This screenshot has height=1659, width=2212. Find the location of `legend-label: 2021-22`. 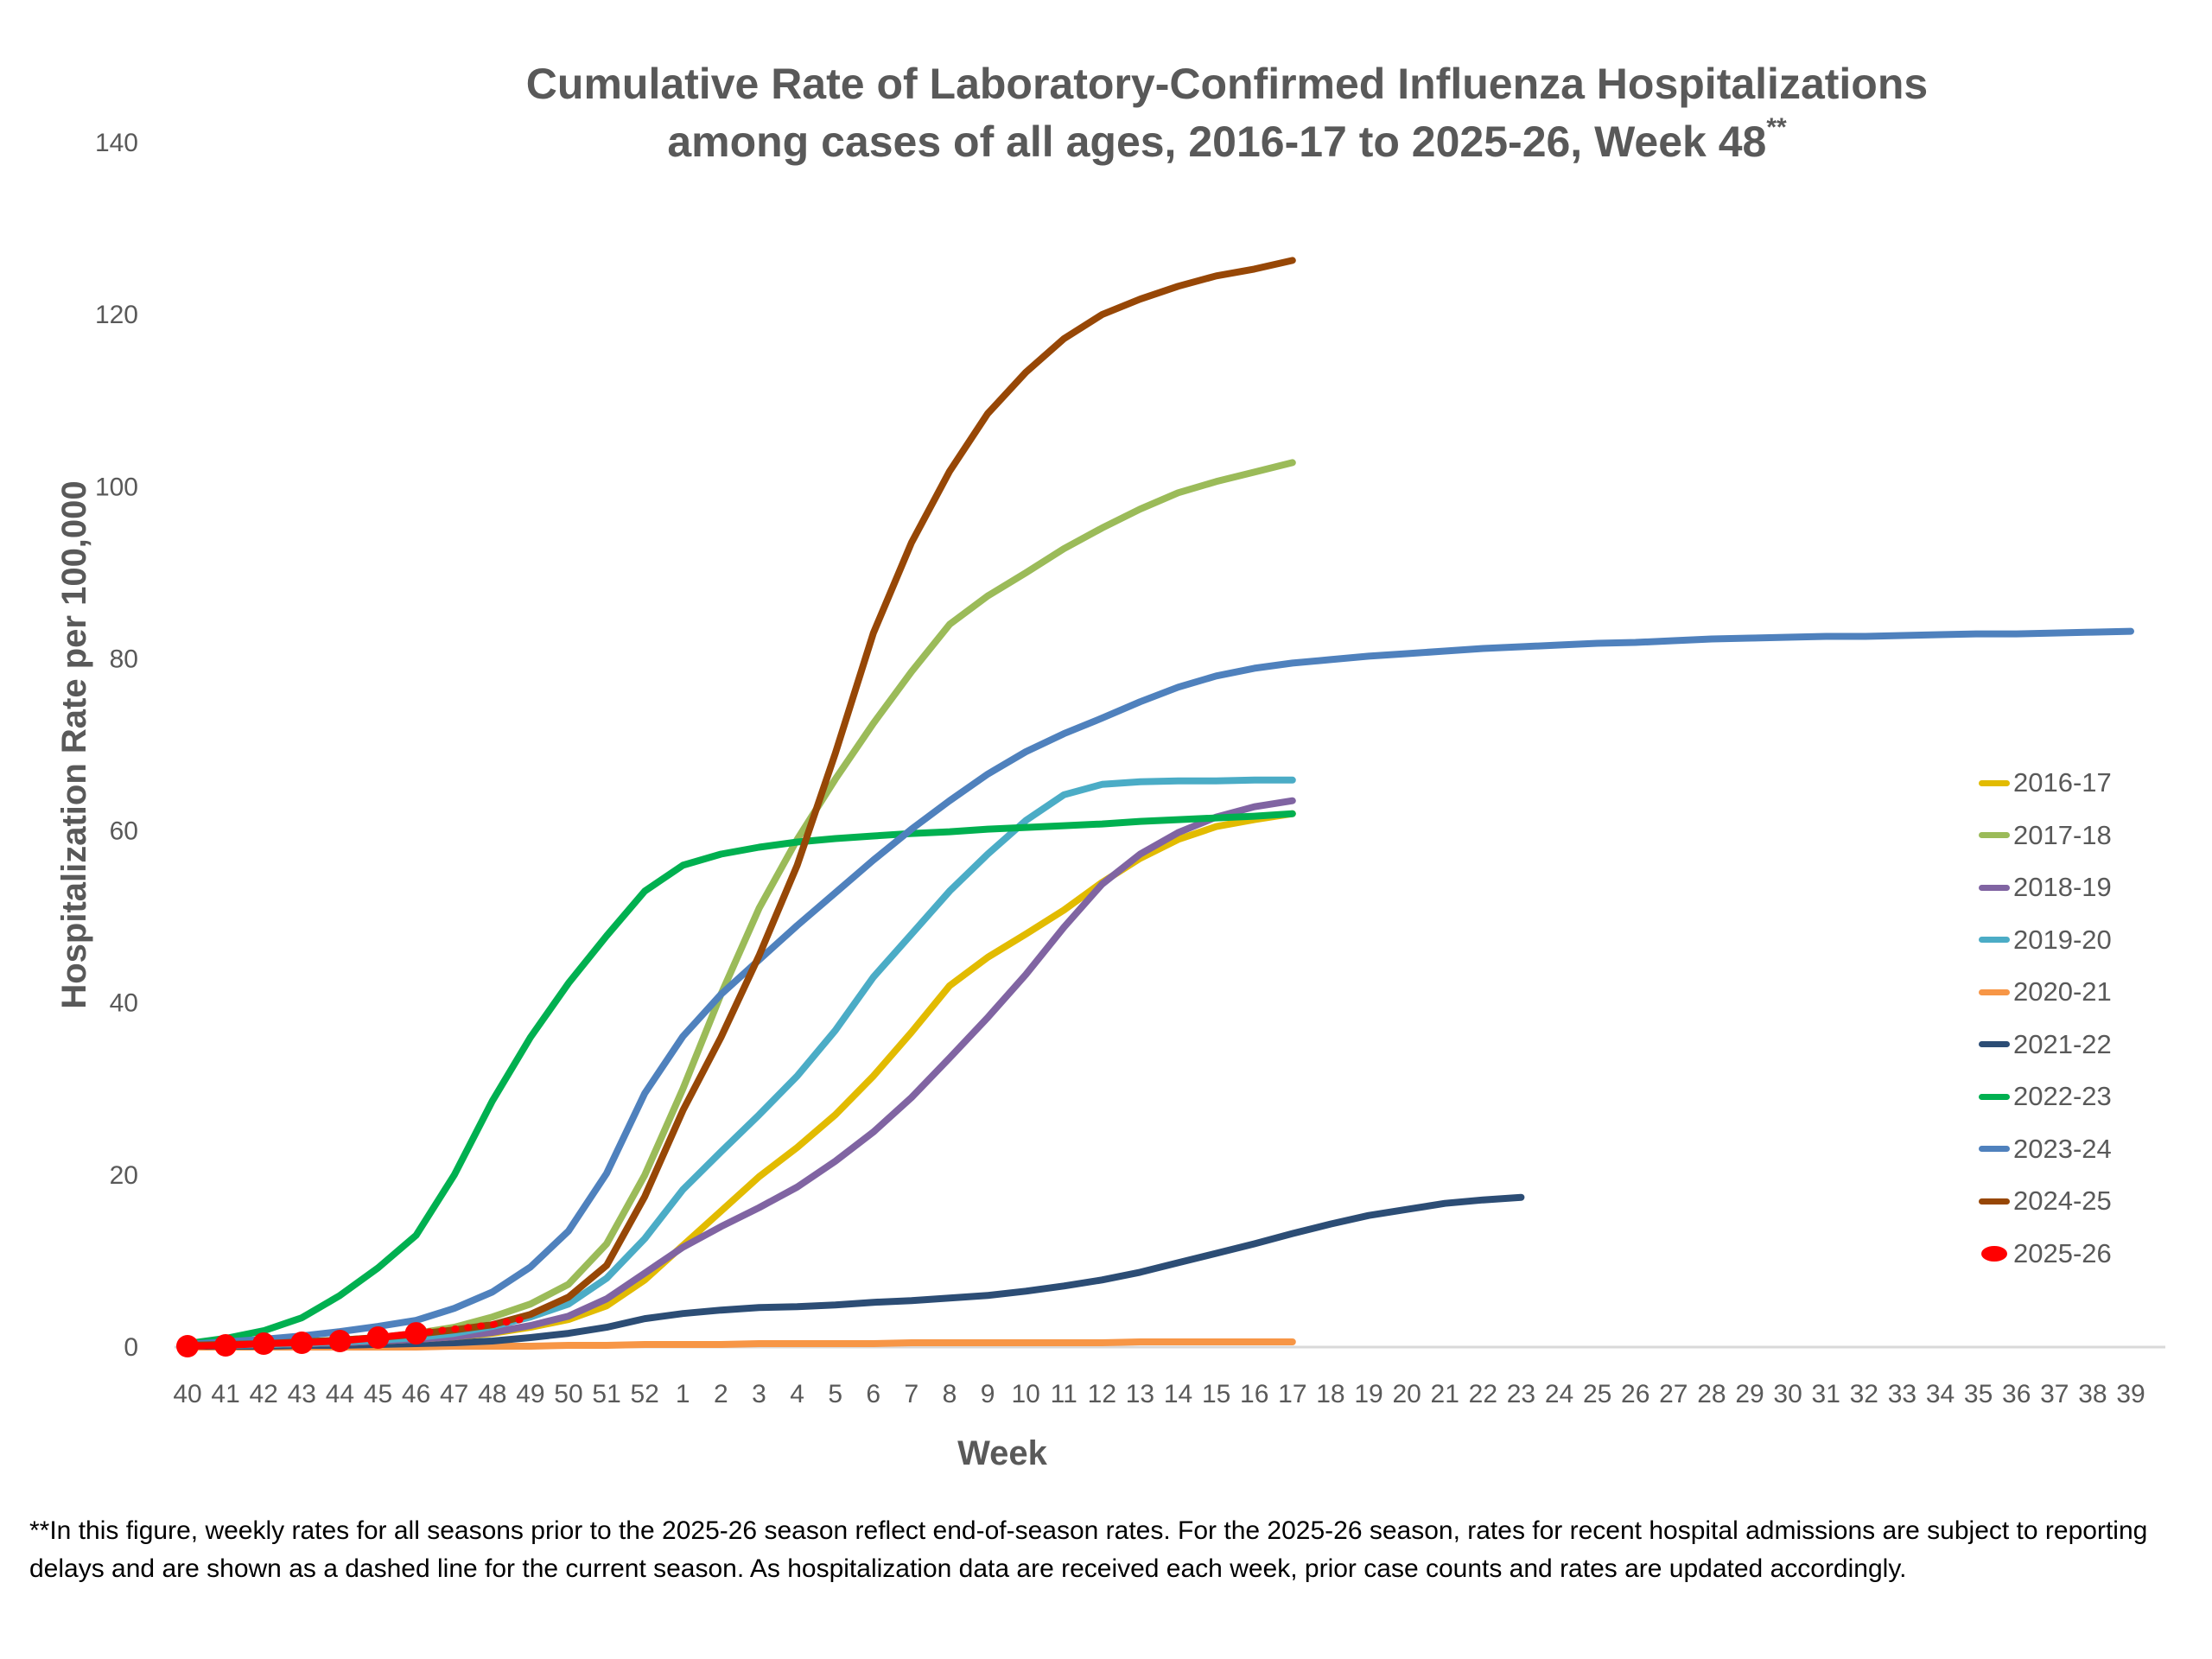

legend-label: 2021-22 is located at coordinates (2062, 1043).